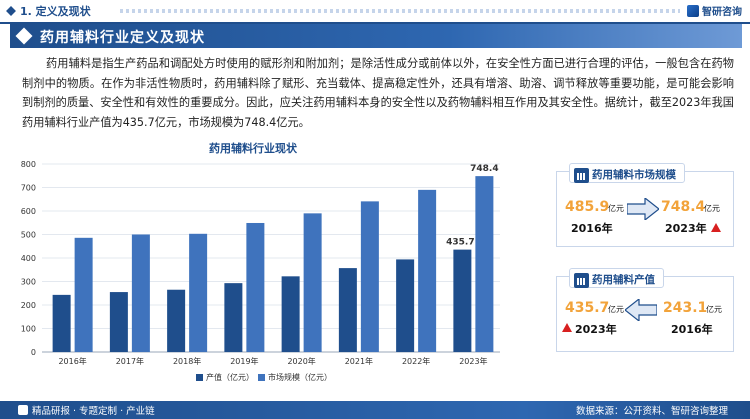 Image resolution: width=750 pixels, height=419 pixels. I want to click on y-tick-label: 600, so click(28, 211).